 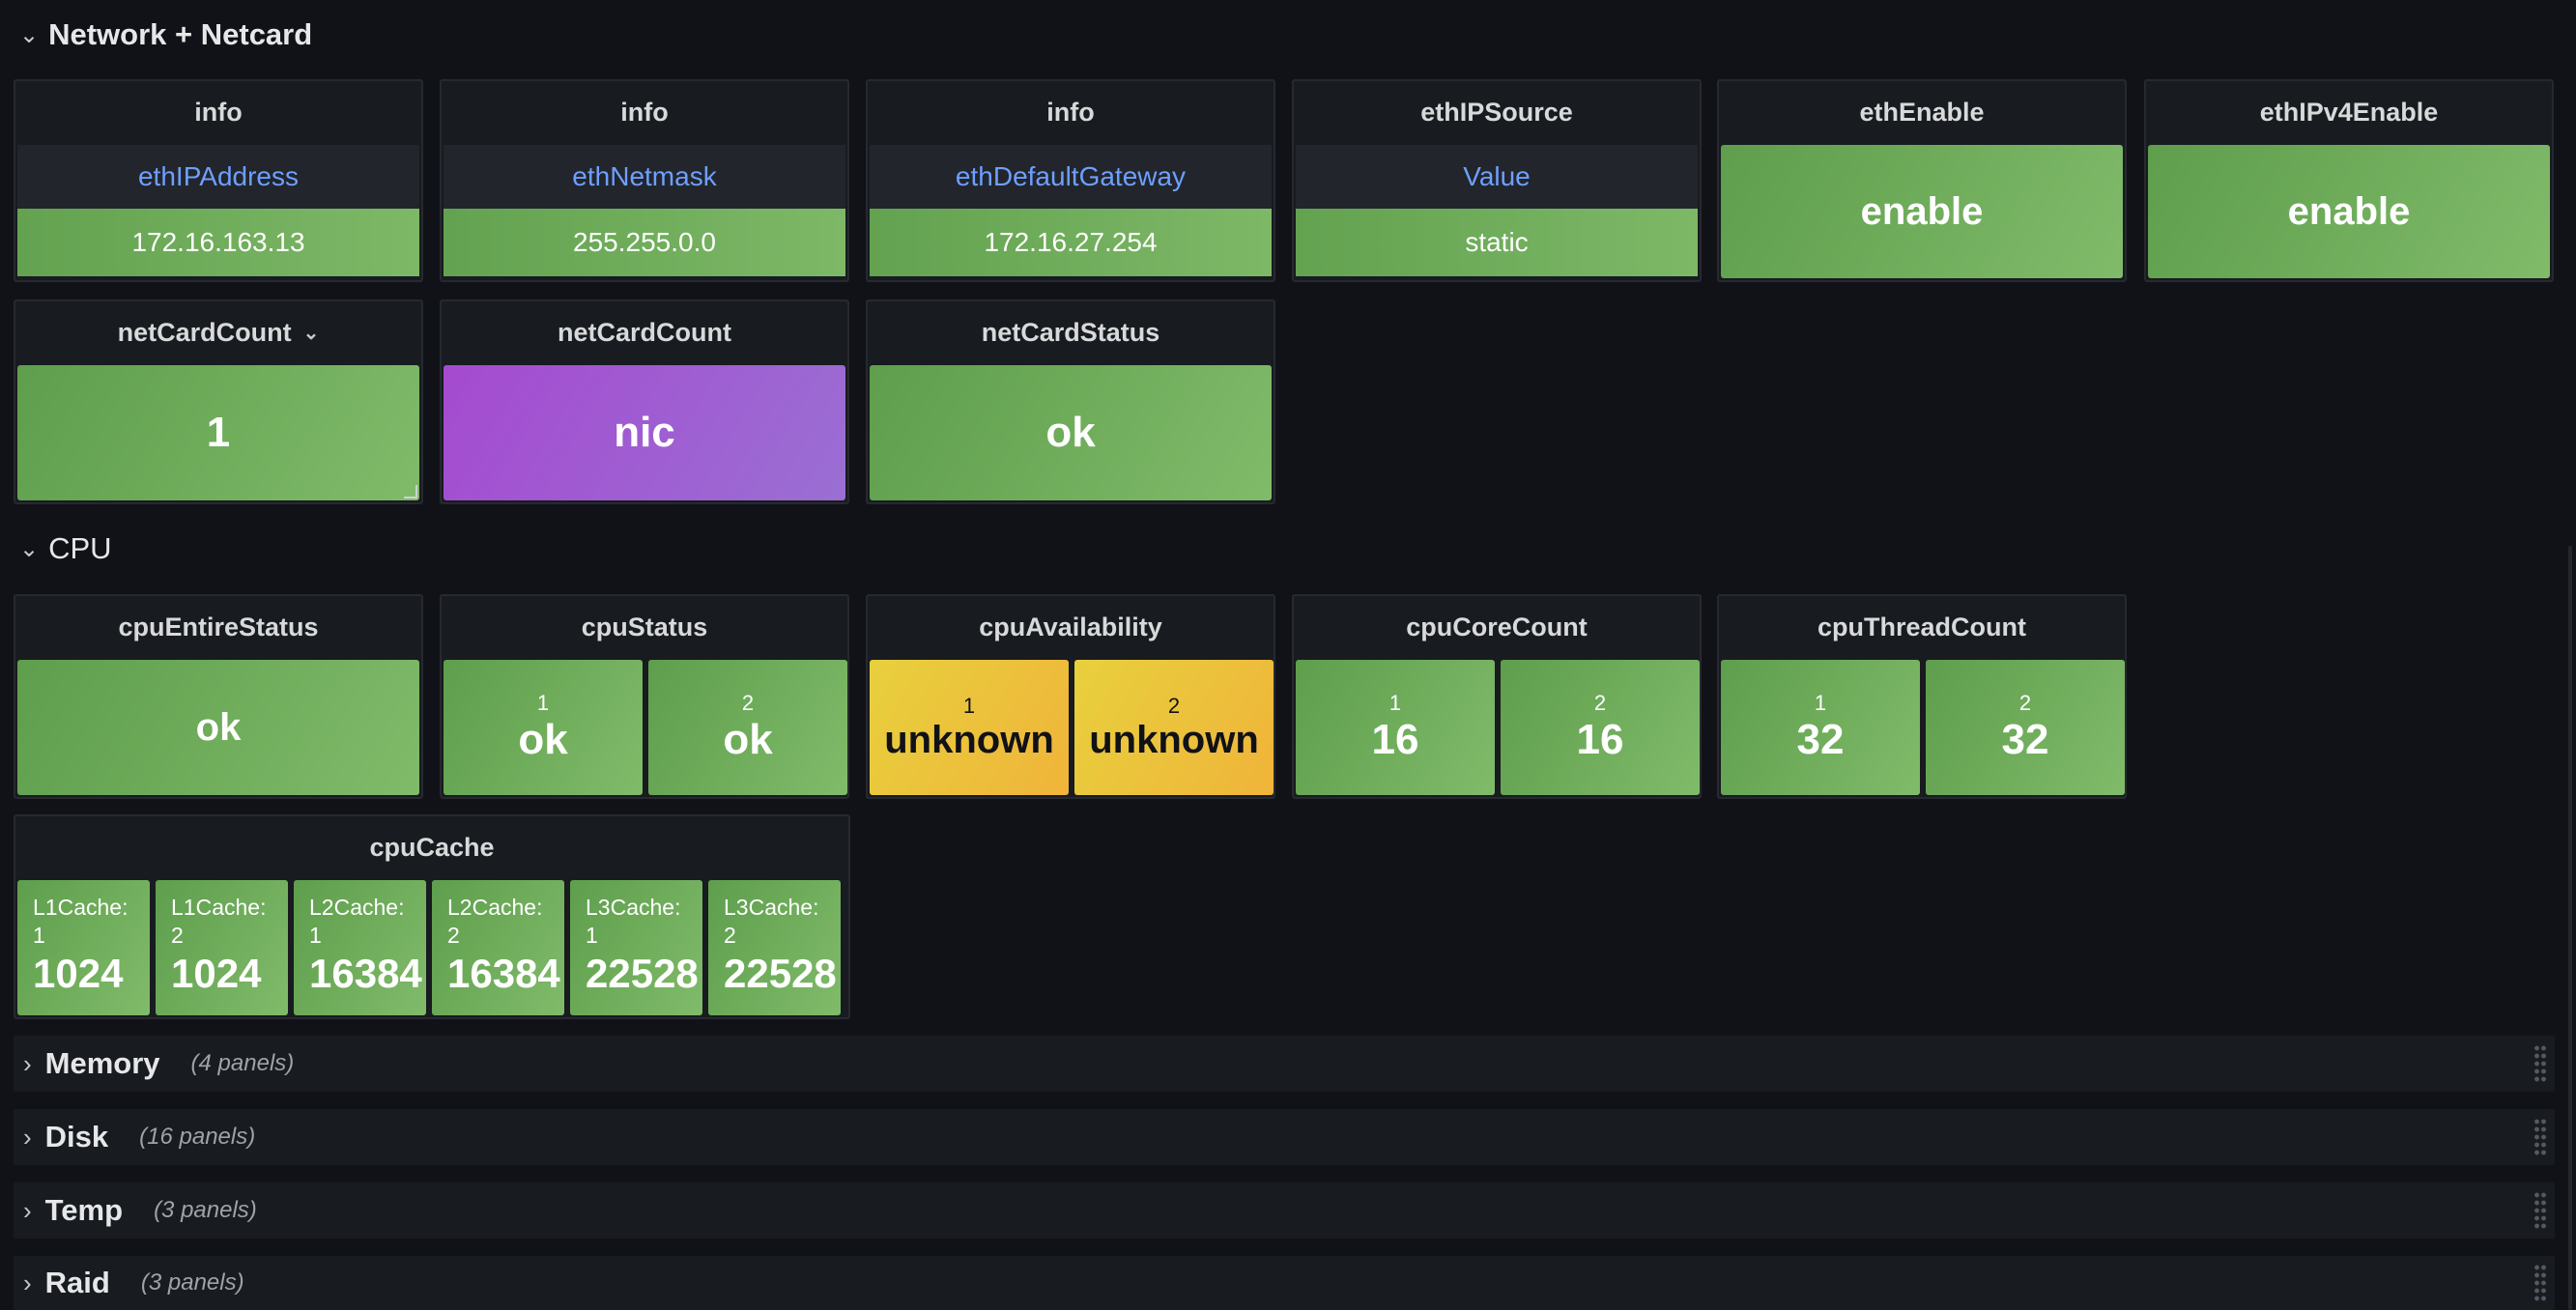 What do you see at coordinates (1922, 626) in the screenshot?
I see `panel-title: cpuThreadCount` at bounding box center [1922, 626].